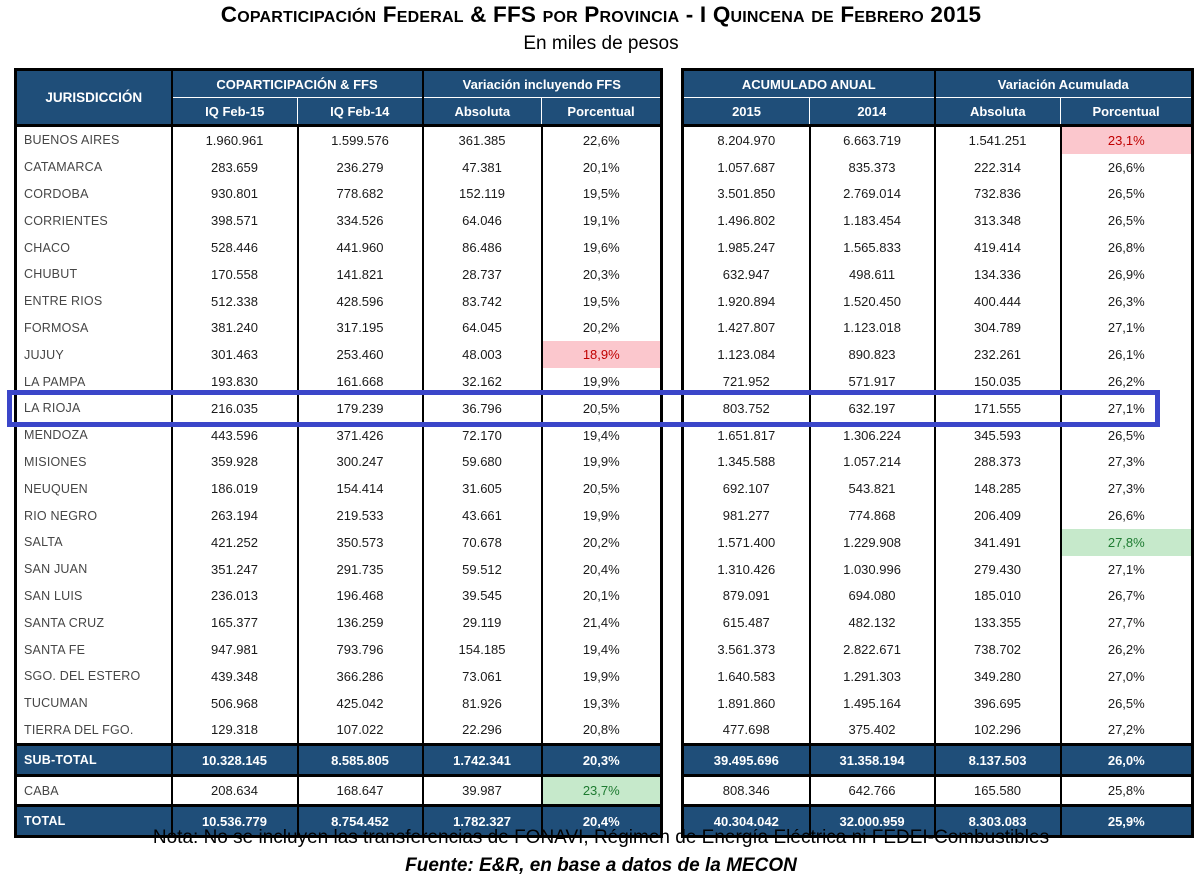  I want to click on group-header-coparticipacion-ffs: COPARTICIPACIÓN & FFS, so click(297, 83).